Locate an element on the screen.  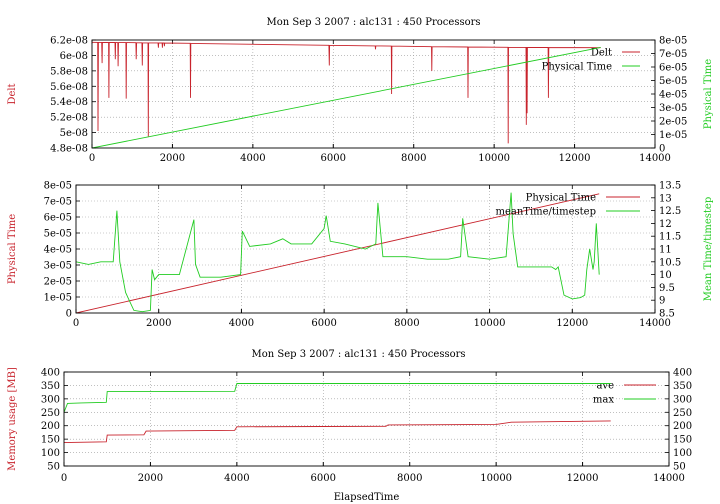
legend-label: Delt is located at coordinates (601, 53).